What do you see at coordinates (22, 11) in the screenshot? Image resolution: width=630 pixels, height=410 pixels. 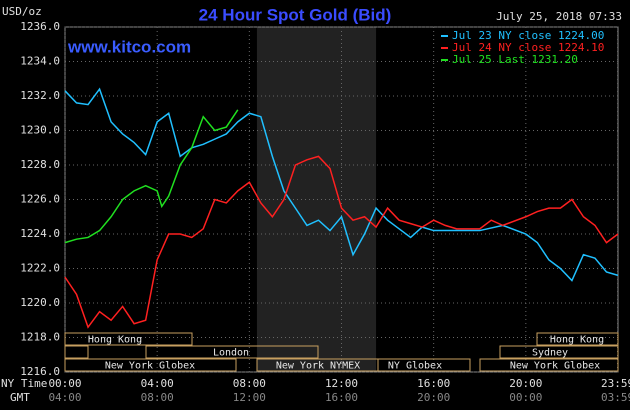 I see `y-unit: USD/oz` at bounding box center [22, 11].